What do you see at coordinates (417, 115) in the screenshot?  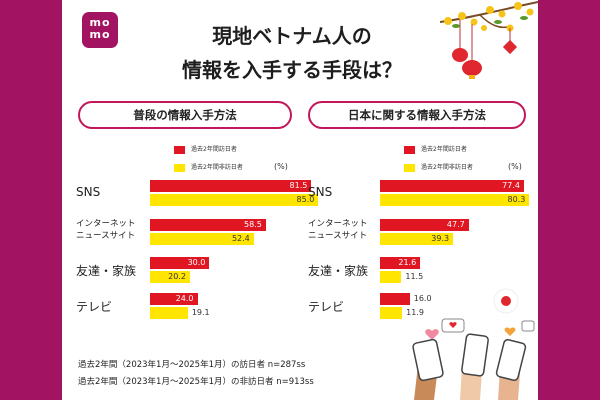 I see `right-chart-title: 日本に関する情報入手方法` at bounding box center [417, 115].